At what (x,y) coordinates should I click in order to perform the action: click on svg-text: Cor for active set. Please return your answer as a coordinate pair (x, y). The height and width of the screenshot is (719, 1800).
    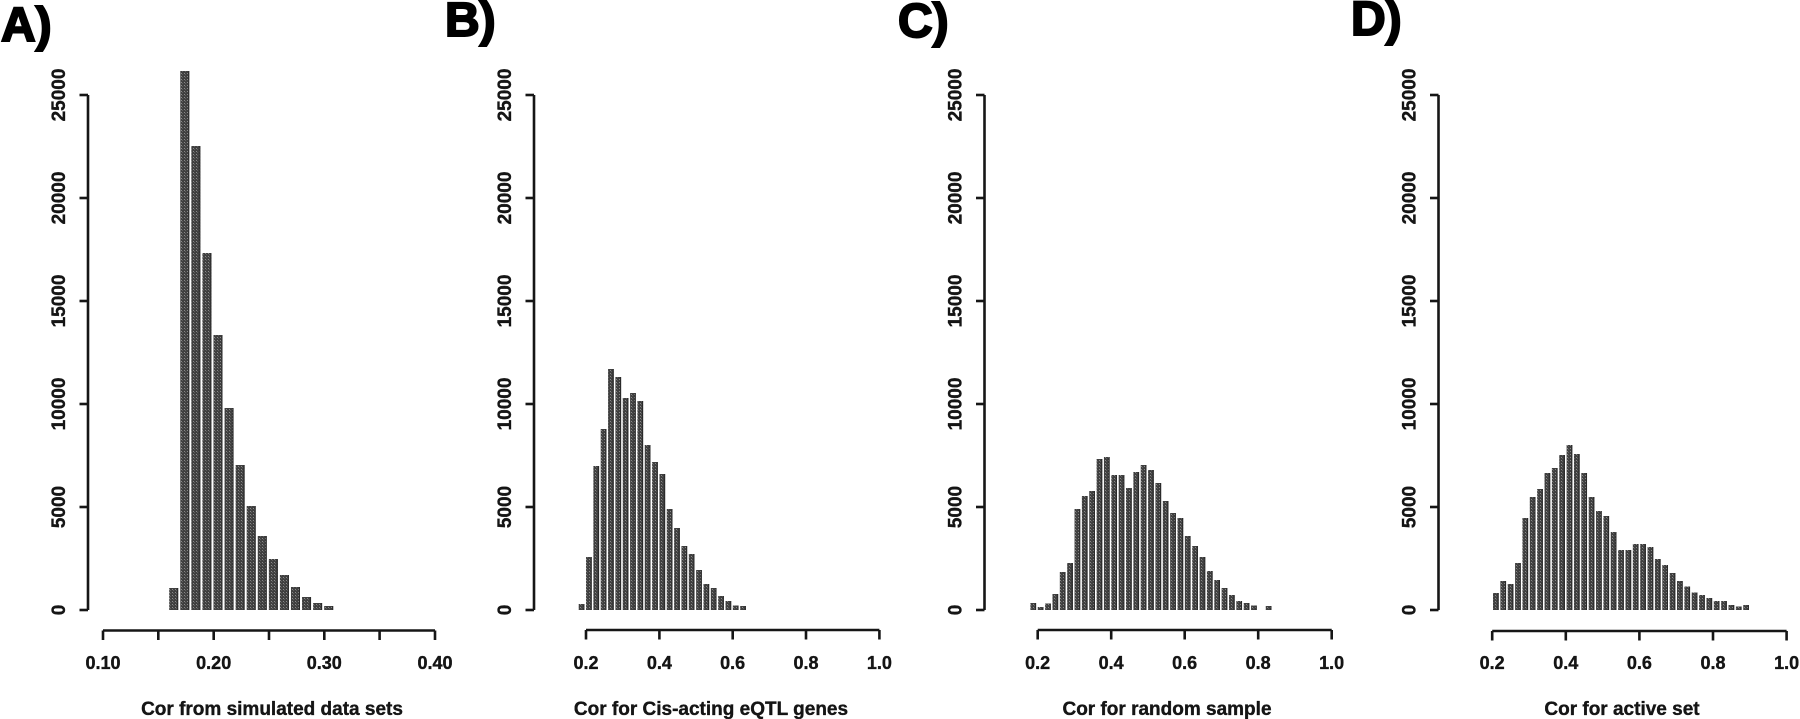
    Looking at the image, I should click on (1622, 709).